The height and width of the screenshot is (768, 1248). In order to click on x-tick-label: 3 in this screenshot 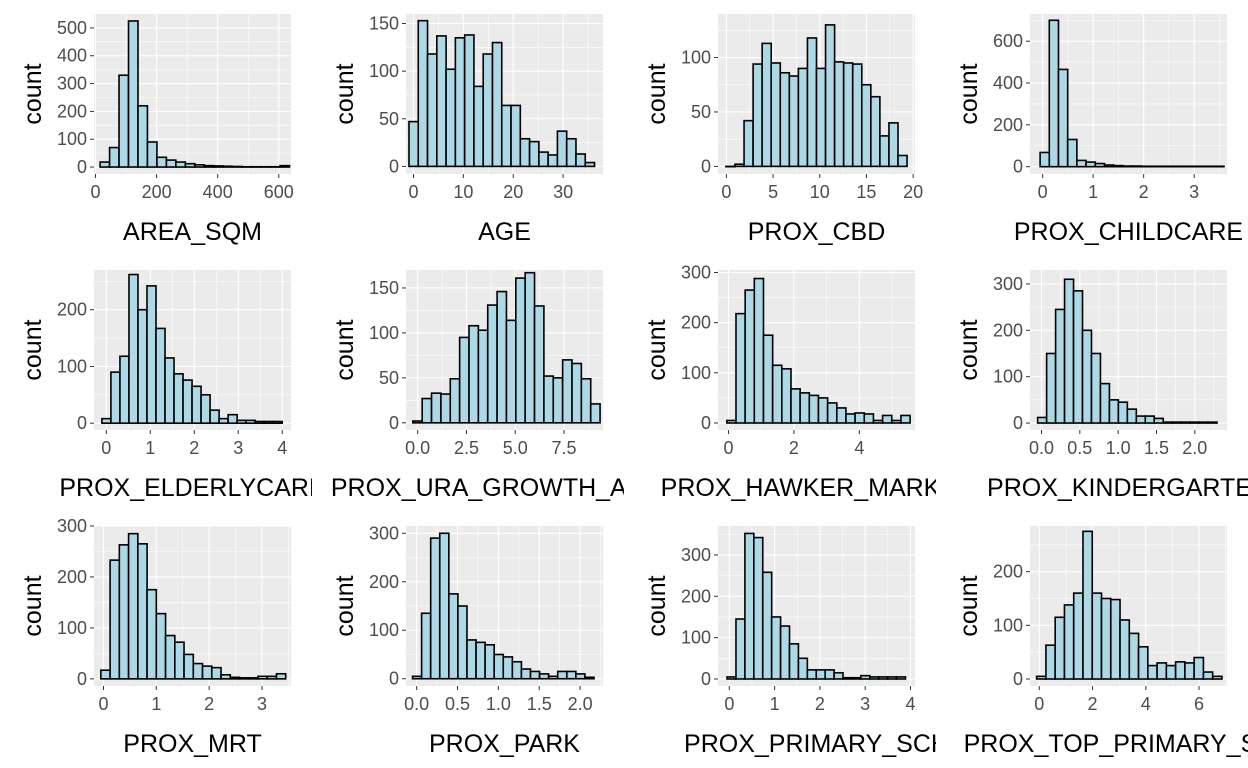, I will do `click(865, 704)`.